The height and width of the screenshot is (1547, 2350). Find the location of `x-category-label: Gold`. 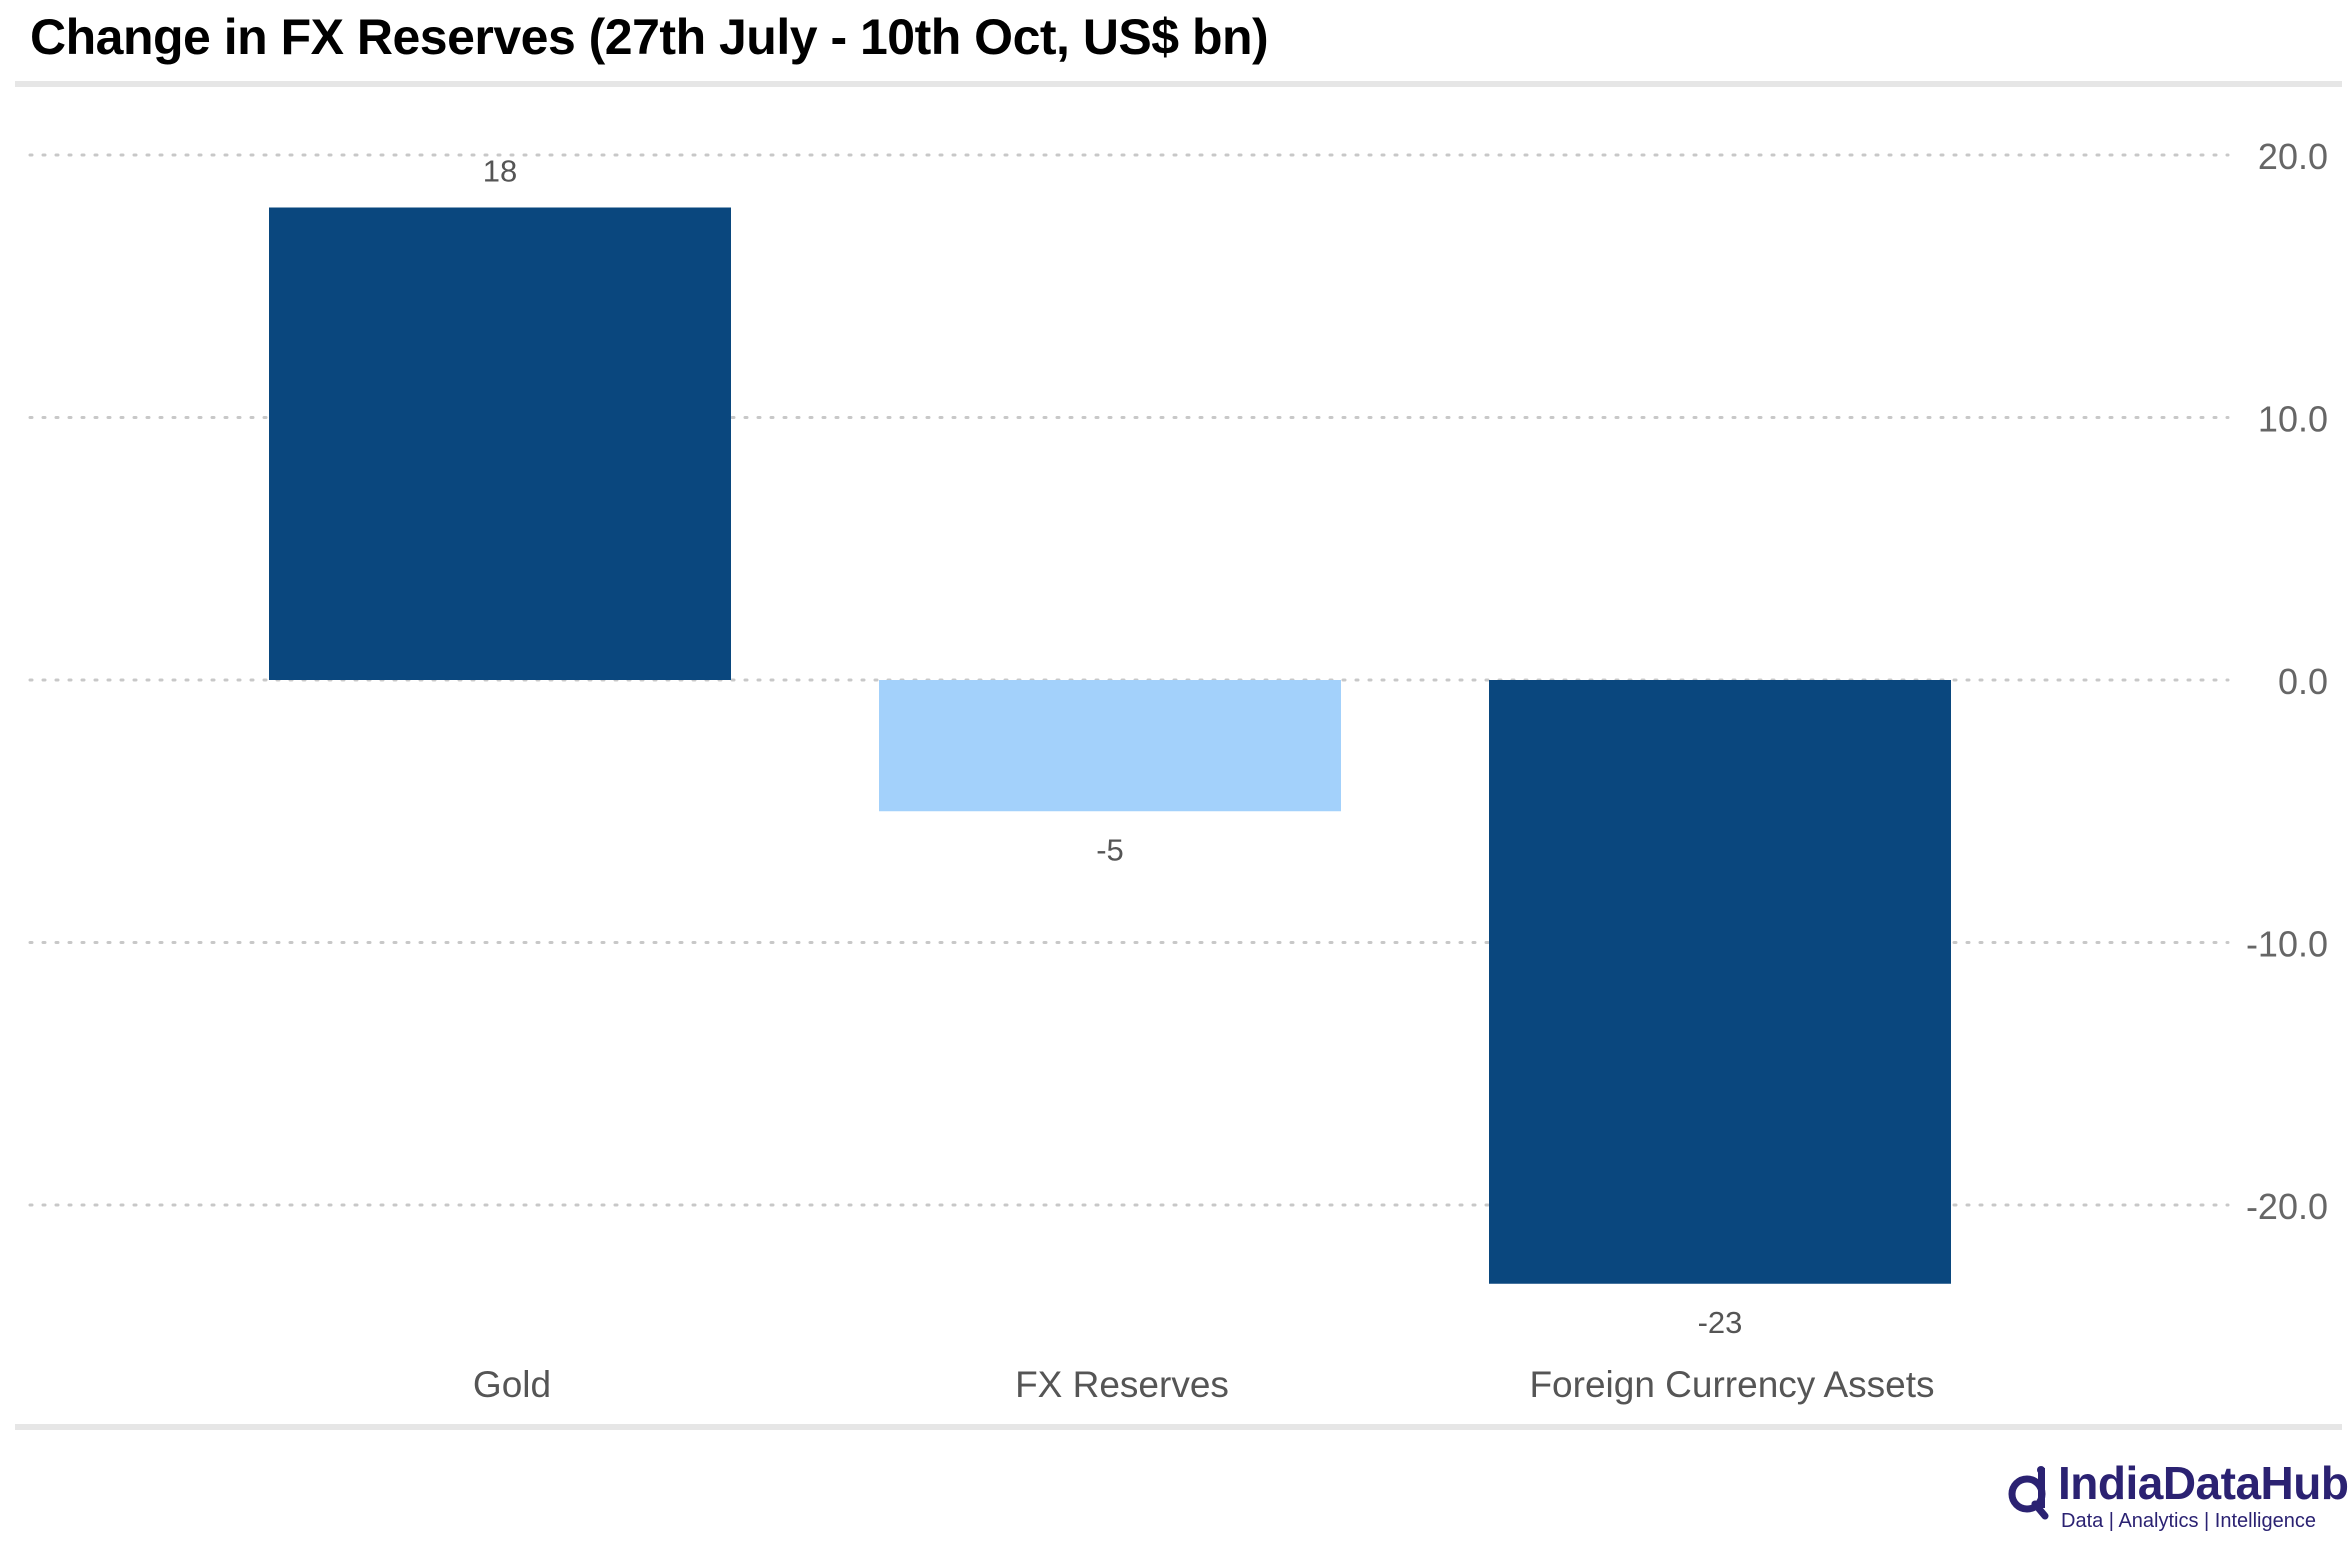

x-category-label: Gold is located at coordinates (512, 1384).